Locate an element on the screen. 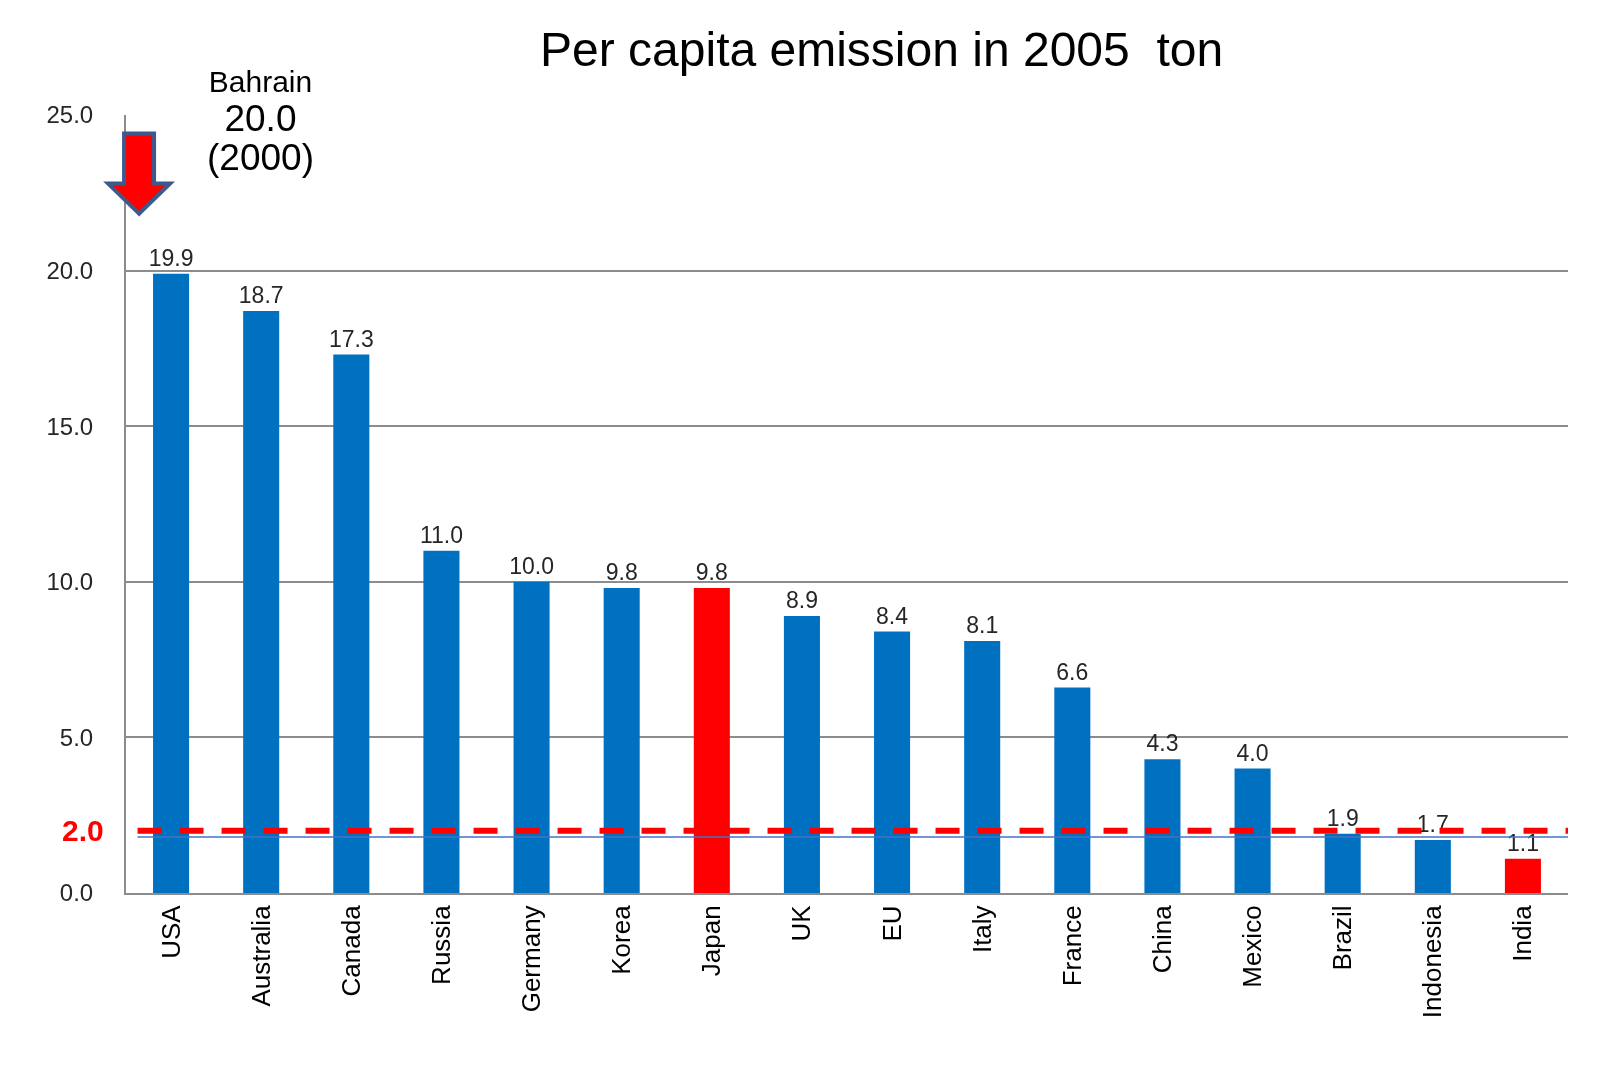 The width and height of the screenshot is (1604, 1088). x-tick-label: EU is located at coordinates (891, 923).